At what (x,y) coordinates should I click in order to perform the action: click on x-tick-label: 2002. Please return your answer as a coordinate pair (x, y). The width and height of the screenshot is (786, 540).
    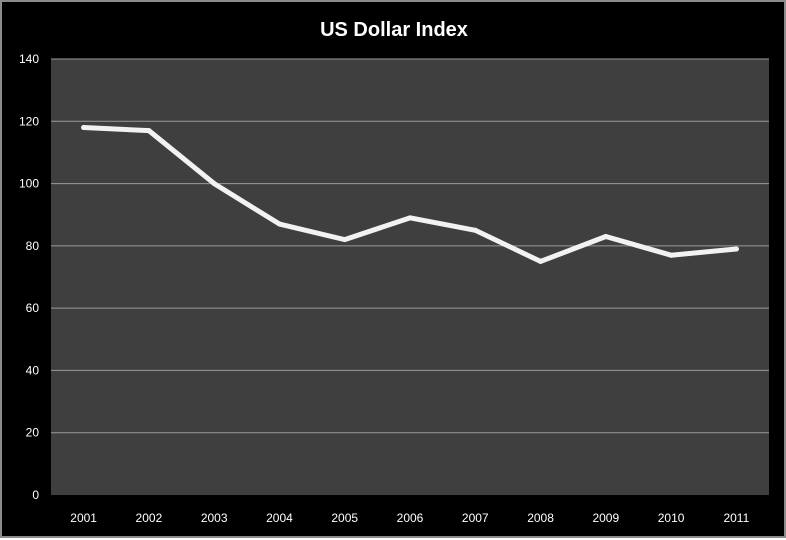
    Looking at the image, I should click on (149, 518).